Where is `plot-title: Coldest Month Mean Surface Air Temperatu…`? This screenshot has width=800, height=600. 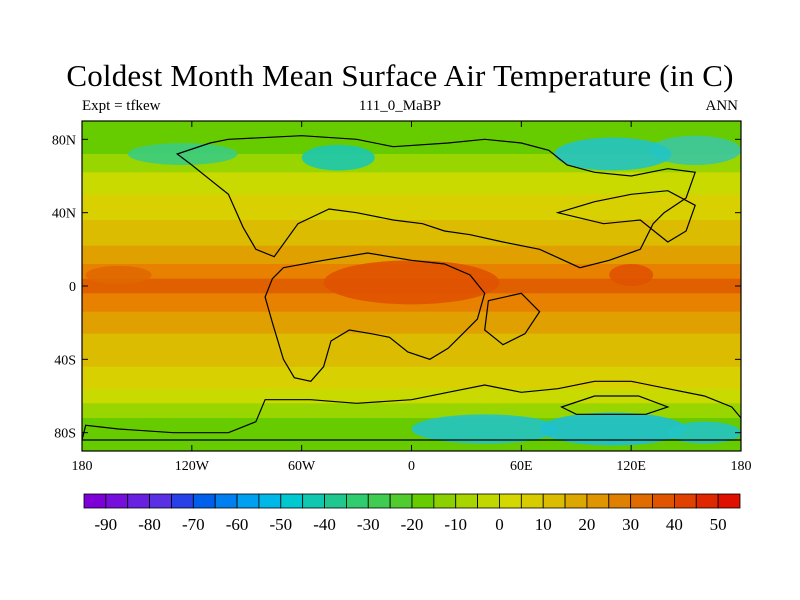 plot-title: Coldest Month Mean Surface Air Temperatu… is located at coordinates (400, 75).